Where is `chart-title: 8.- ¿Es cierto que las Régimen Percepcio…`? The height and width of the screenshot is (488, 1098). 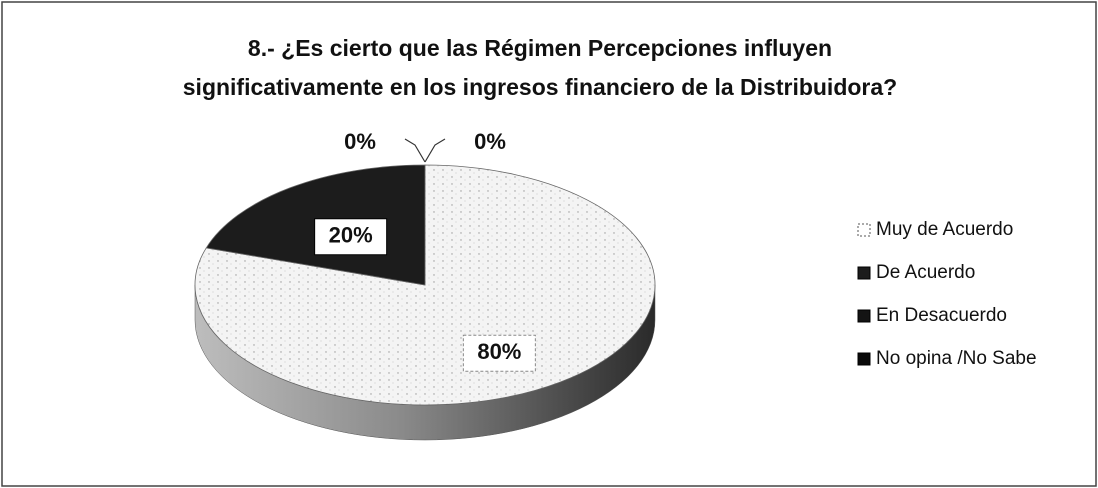
chart-title: 8.- ¿Es cierto que las Régimen Percepcio… is located at coordinates (540, 48).